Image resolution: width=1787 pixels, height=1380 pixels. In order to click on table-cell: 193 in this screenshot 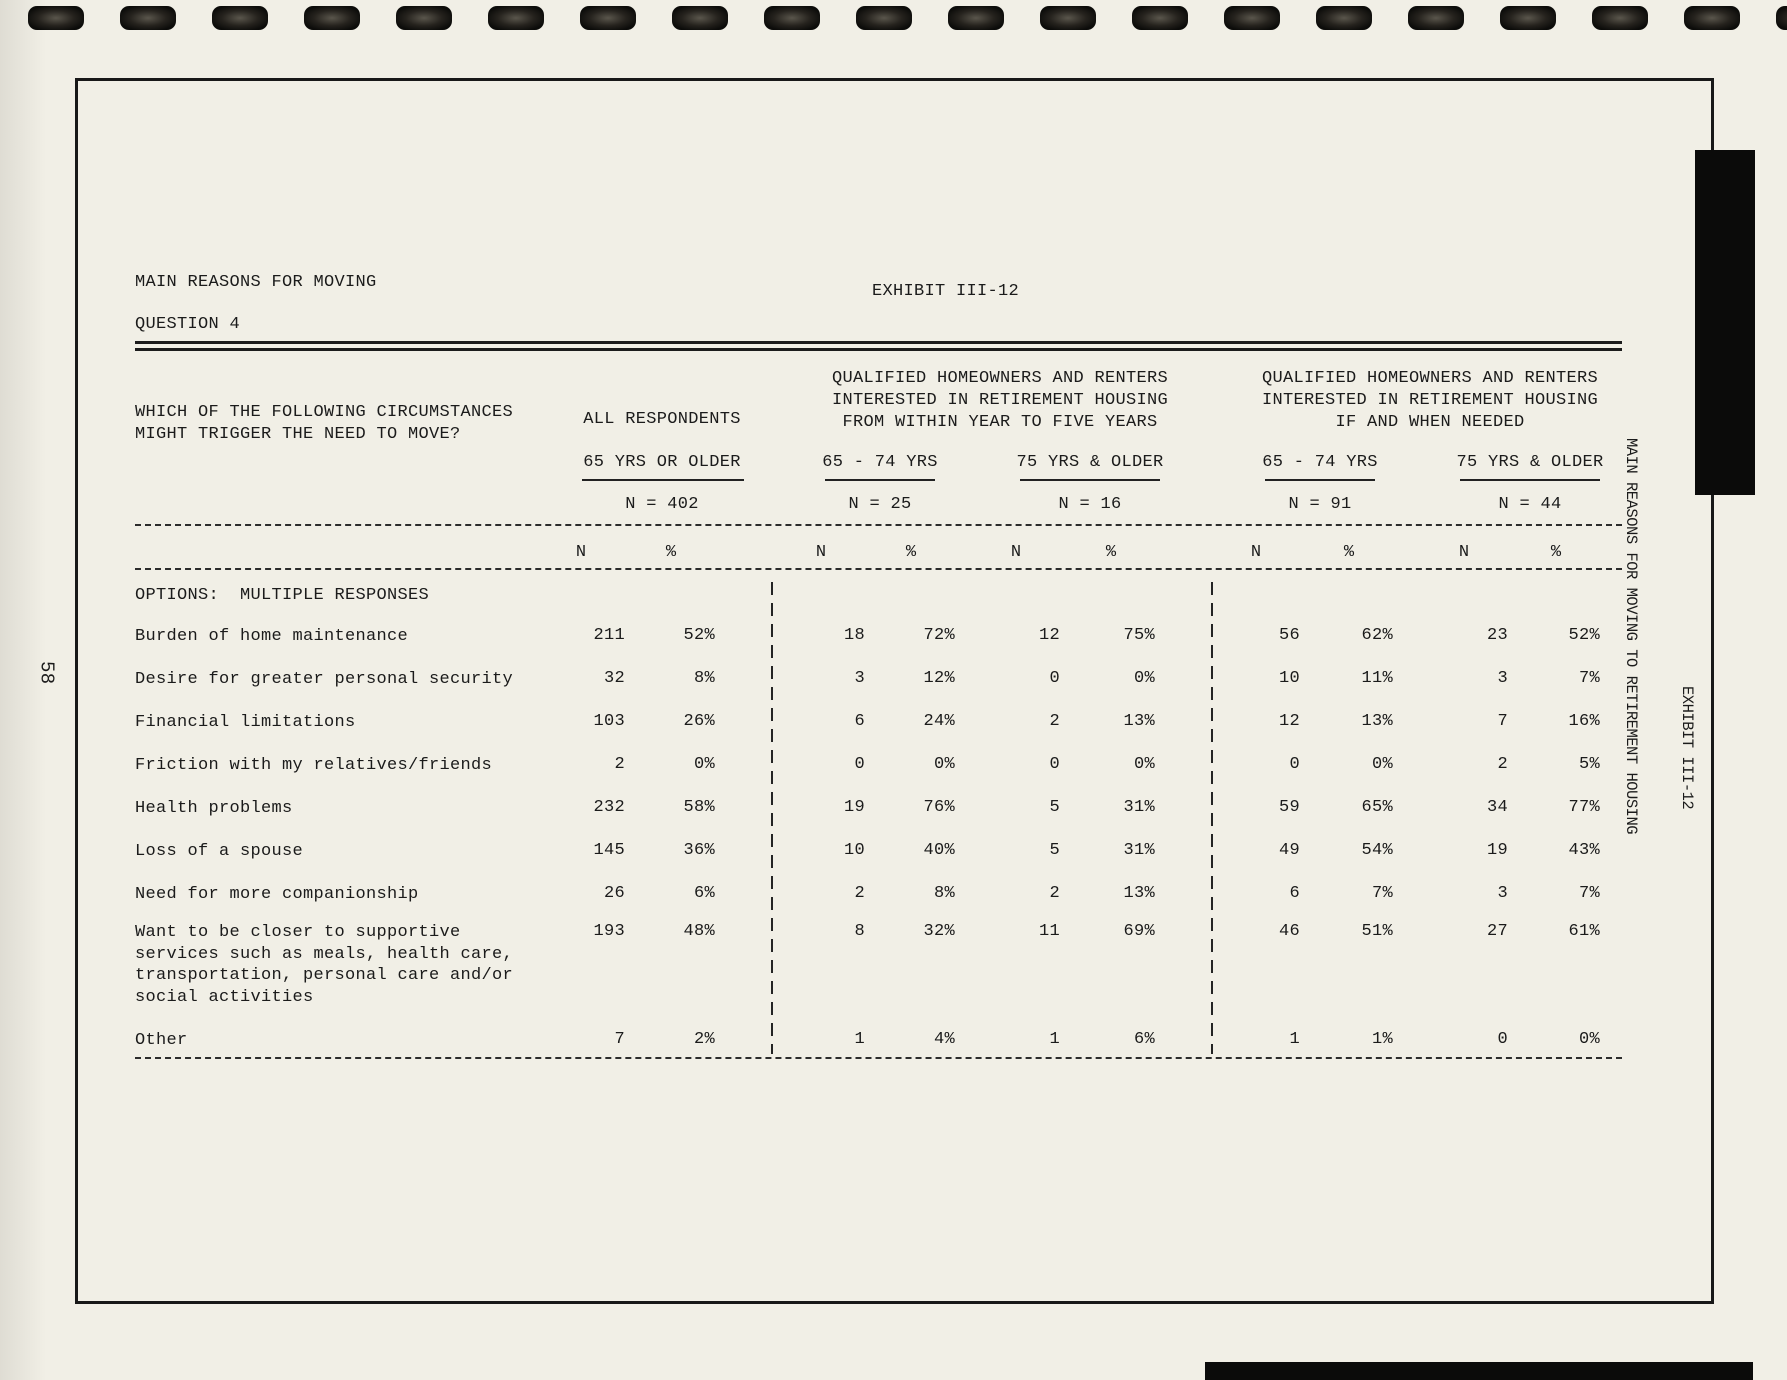, I will do `click(609, 931)`.